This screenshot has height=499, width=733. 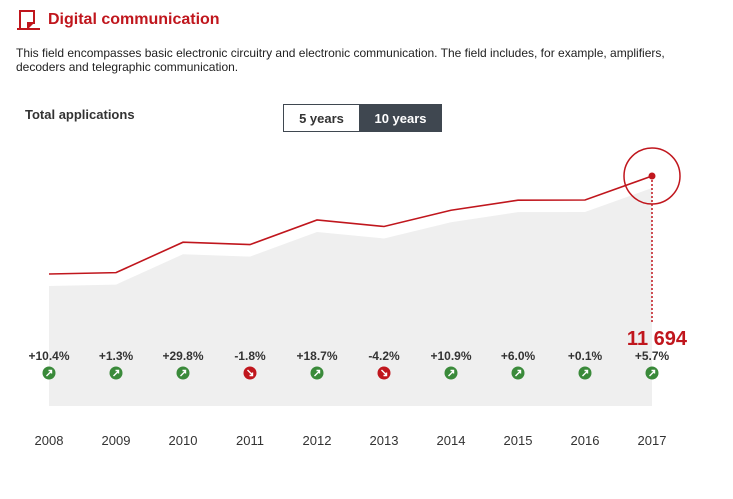 I want to click on x-tick-label: 2016, so click(x=585, y=440).